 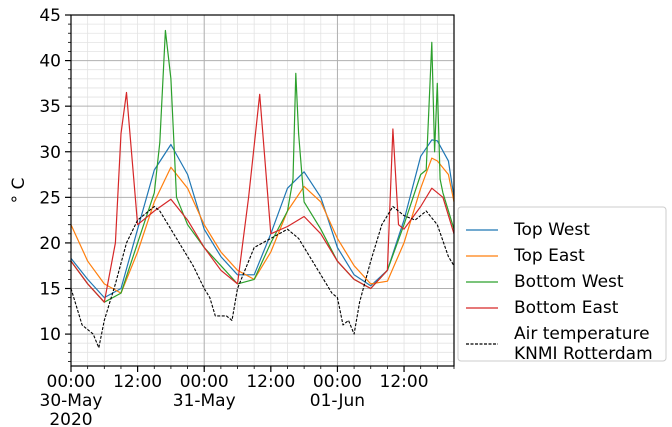 I want to click on legend-label: Bottom East, so click(x=566, y=308).